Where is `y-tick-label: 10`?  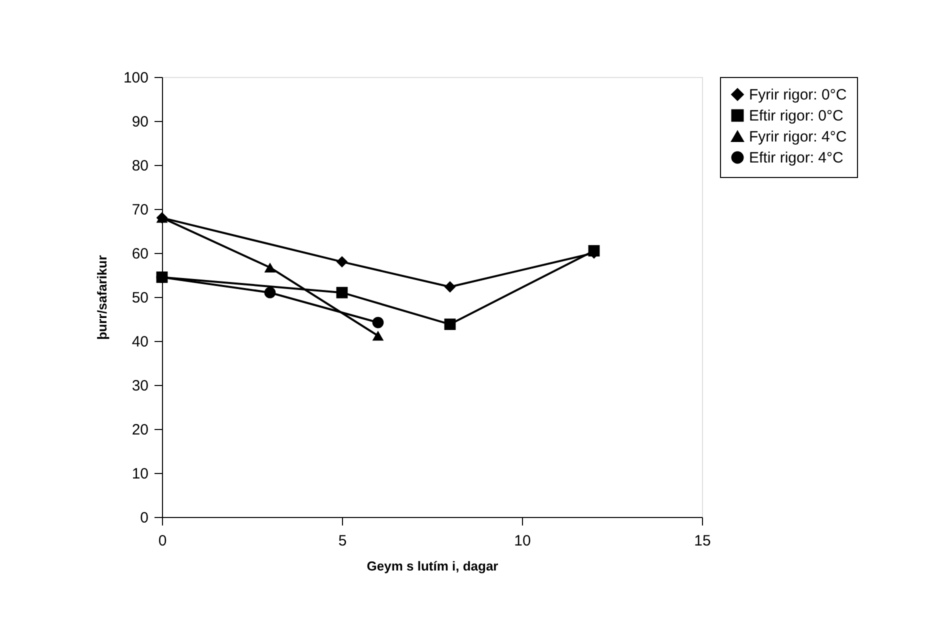
y-tick-label: 10 is located at coordinates (140, 474).